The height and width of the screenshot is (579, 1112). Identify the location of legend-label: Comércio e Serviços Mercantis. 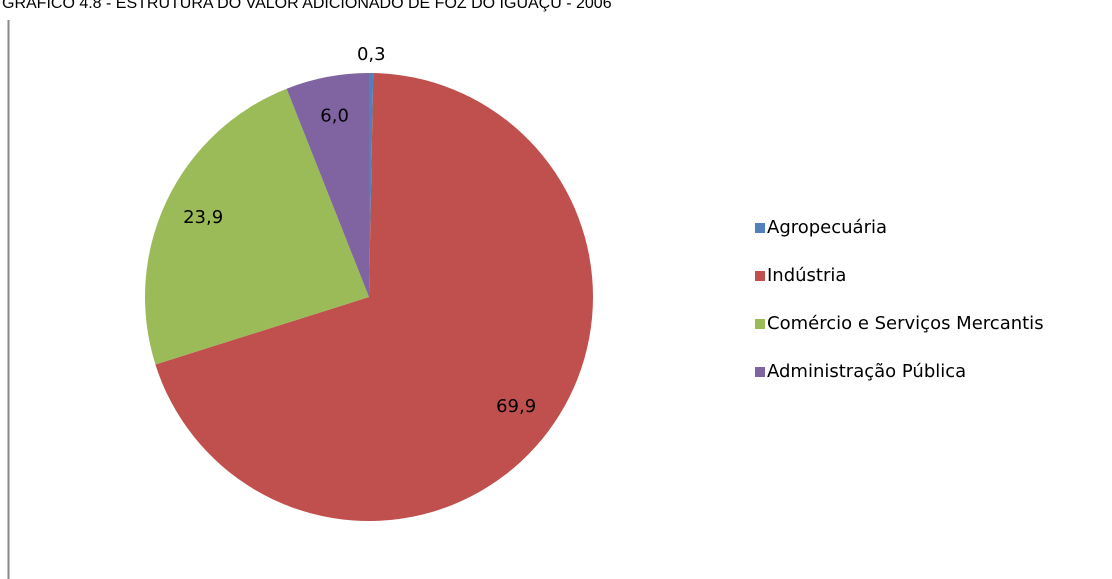
(905, 323).